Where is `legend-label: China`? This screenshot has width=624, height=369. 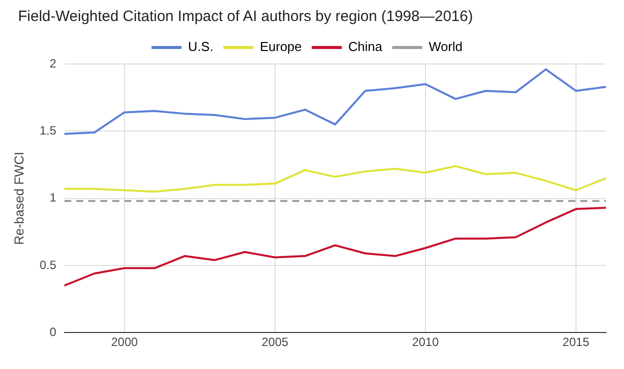
legend-label: China is located at coordinates (365, 46).